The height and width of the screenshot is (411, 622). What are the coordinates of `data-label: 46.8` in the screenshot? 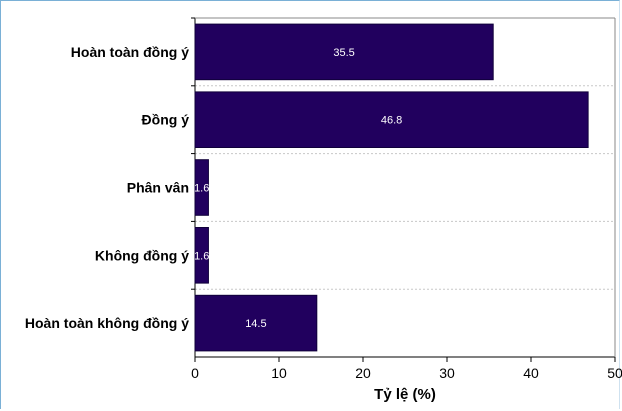 It's located at (391, 121).